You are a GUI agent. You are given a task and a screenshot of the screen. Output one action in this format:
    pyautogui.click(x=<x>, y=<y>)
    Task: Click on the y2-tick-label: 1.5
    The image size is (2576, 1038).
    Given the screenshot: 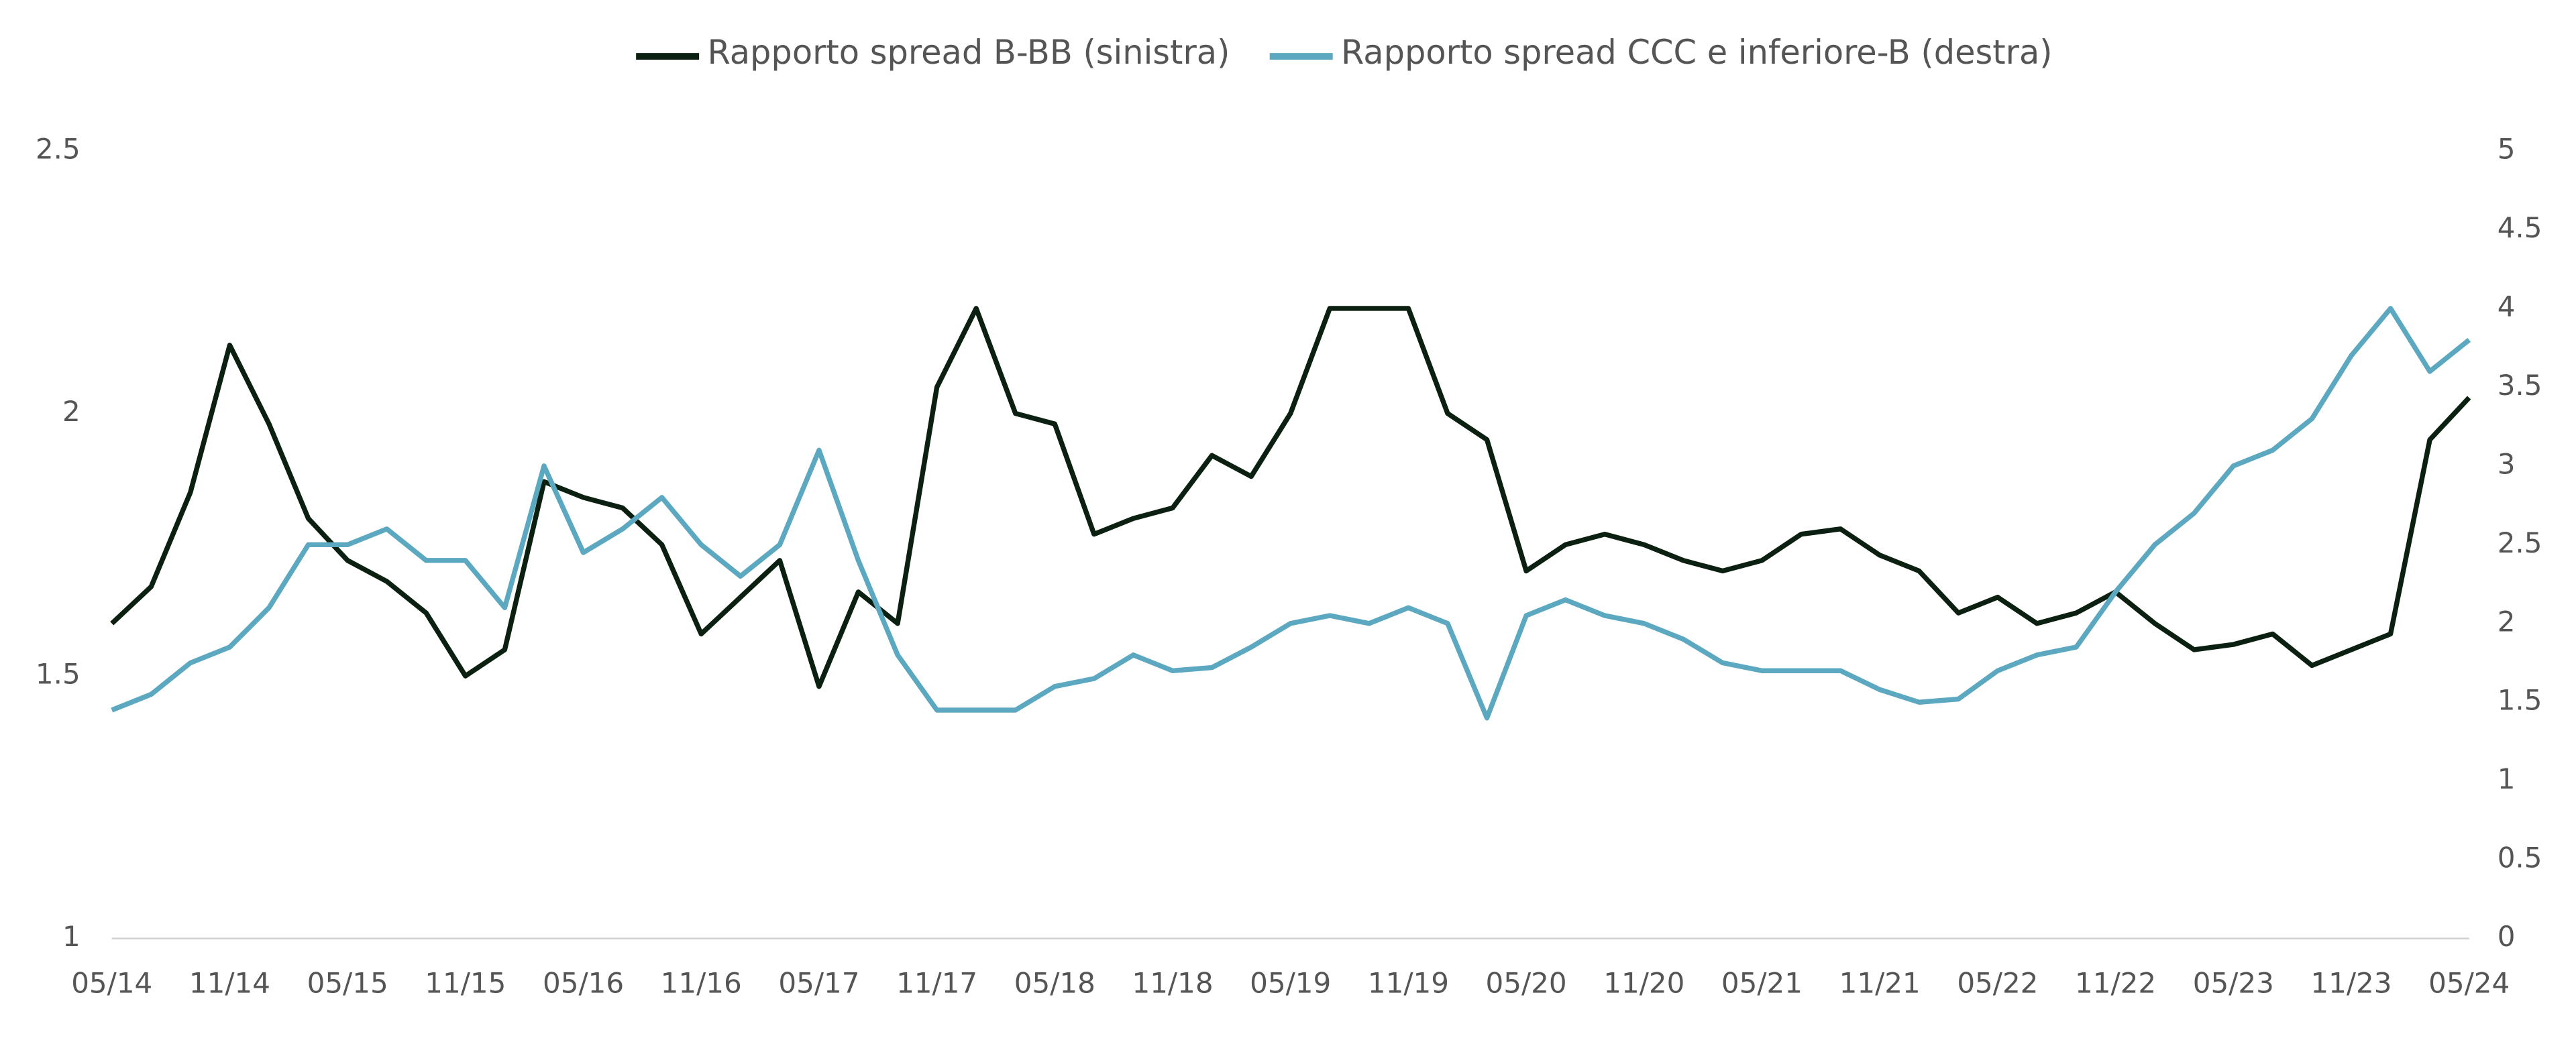 What is the action you would take?
    pyautogui.click(x=2520, y=700)
    